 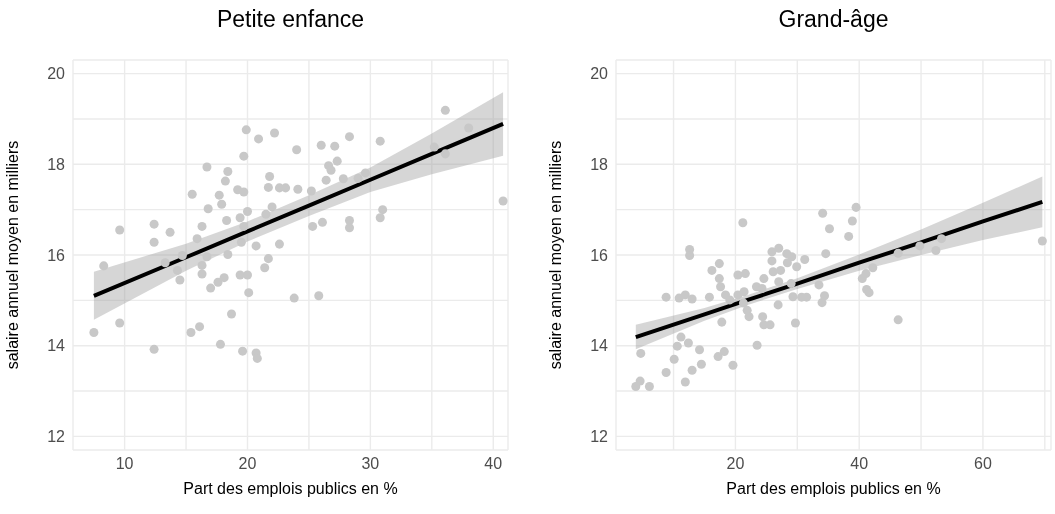 What do you see at coordinates (983, 464) in the screenshot?
I see `x-tick-label: 60` at bounding box center [983, 464].